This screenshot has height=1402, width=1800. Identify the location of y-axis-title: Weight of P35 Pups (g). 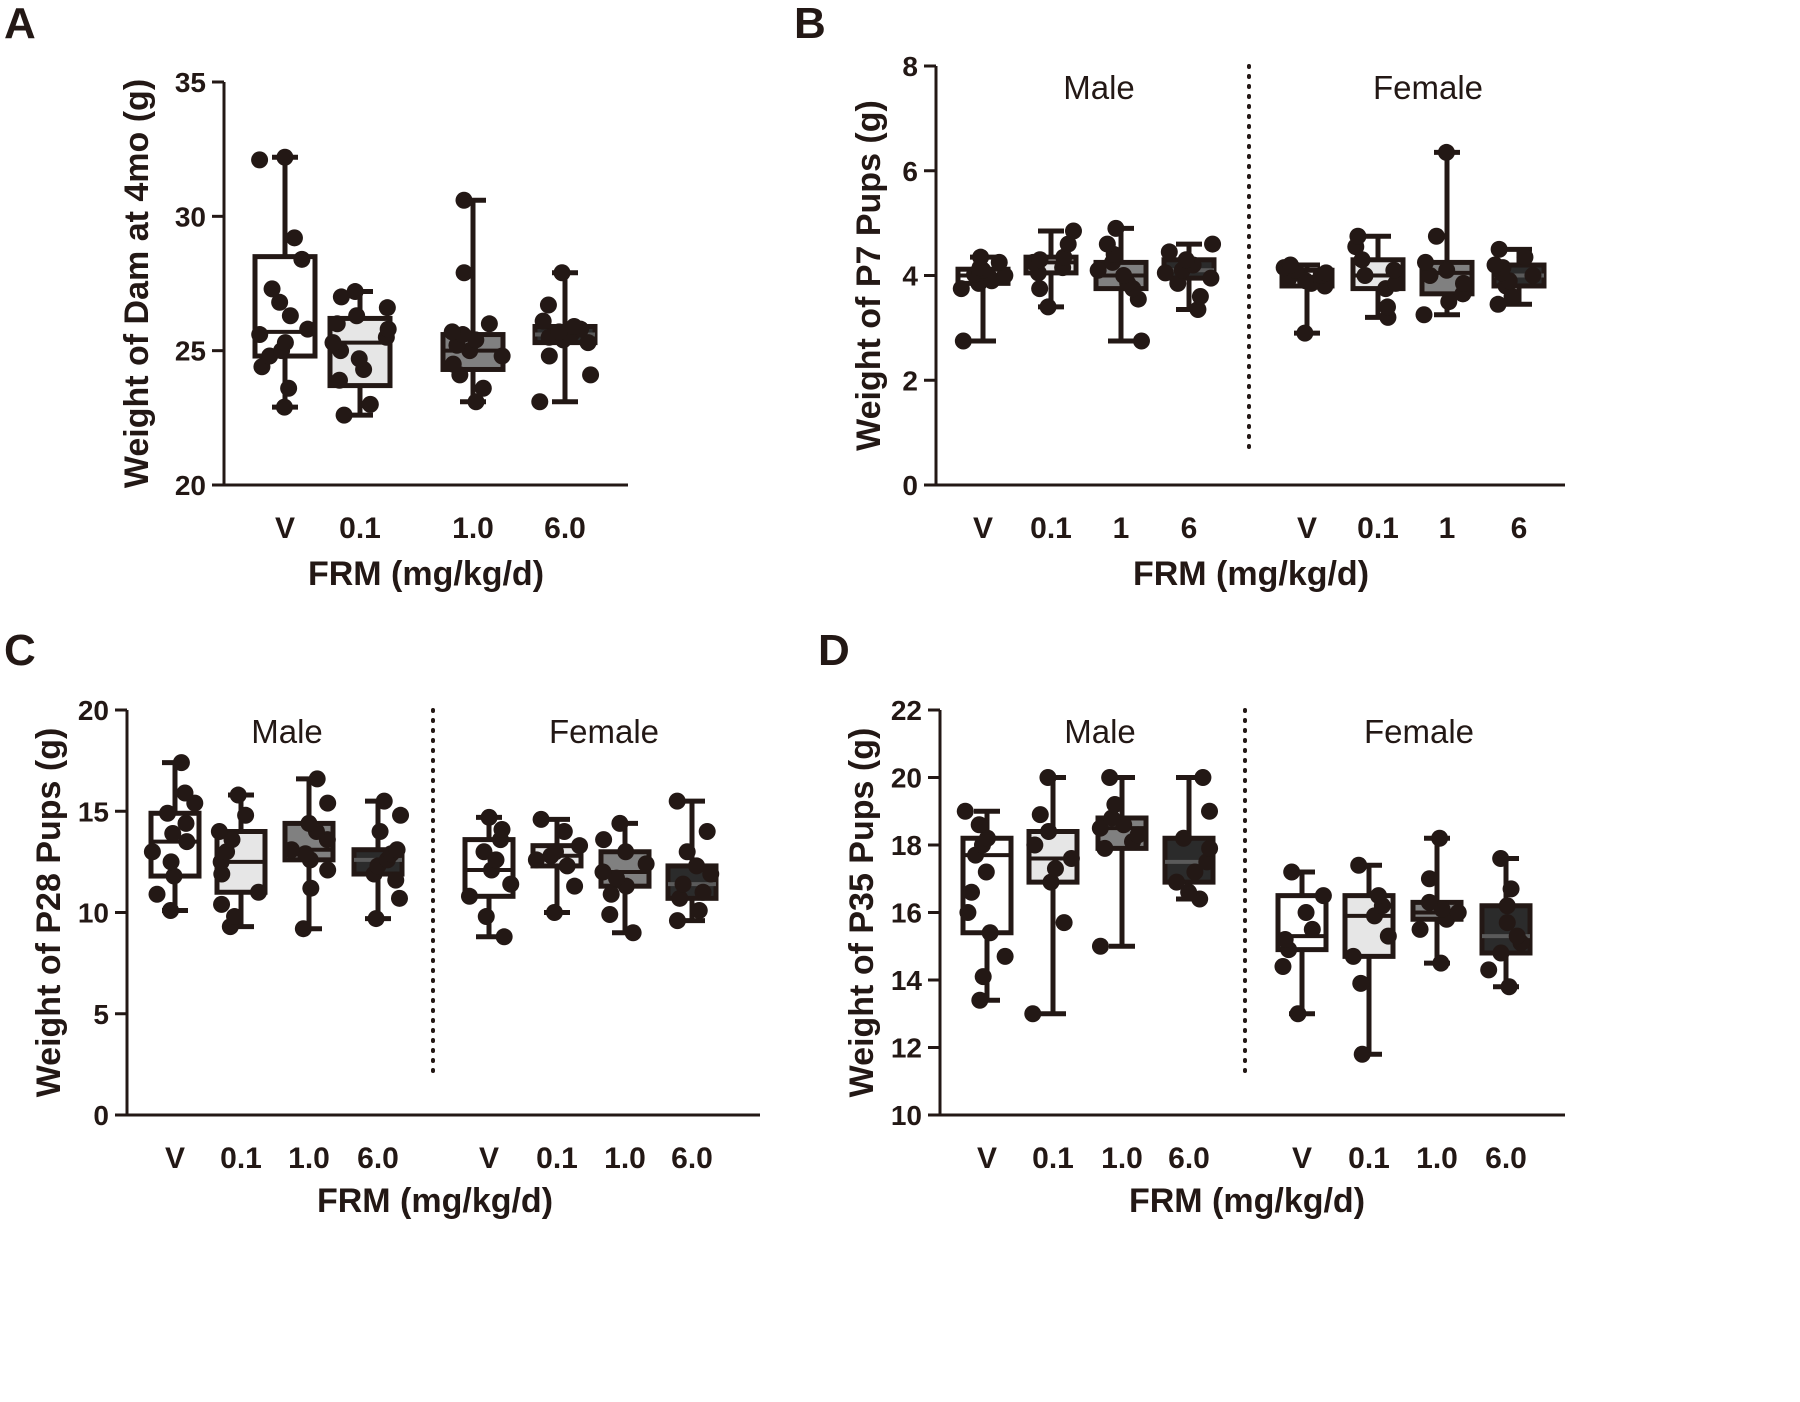
(862, 913).